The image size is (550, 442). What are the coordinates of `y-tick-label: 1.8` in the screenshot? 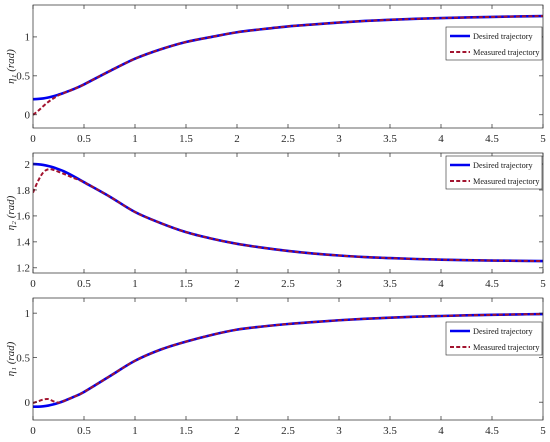 It's located at (23, 191).